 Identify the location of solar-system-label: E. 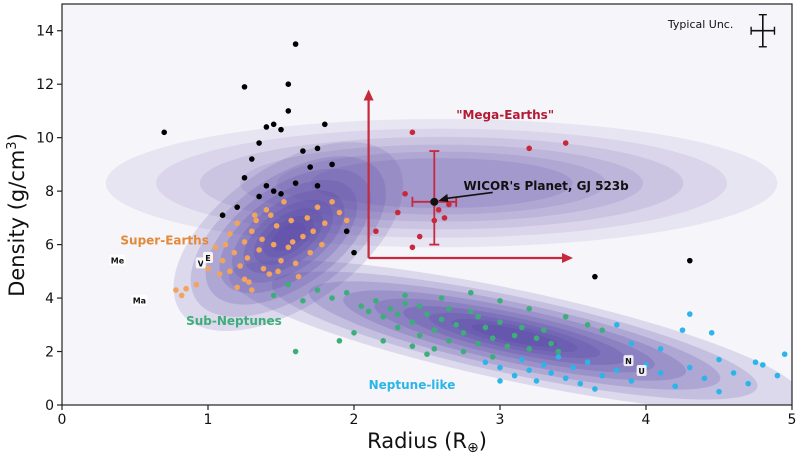
(207, 258).